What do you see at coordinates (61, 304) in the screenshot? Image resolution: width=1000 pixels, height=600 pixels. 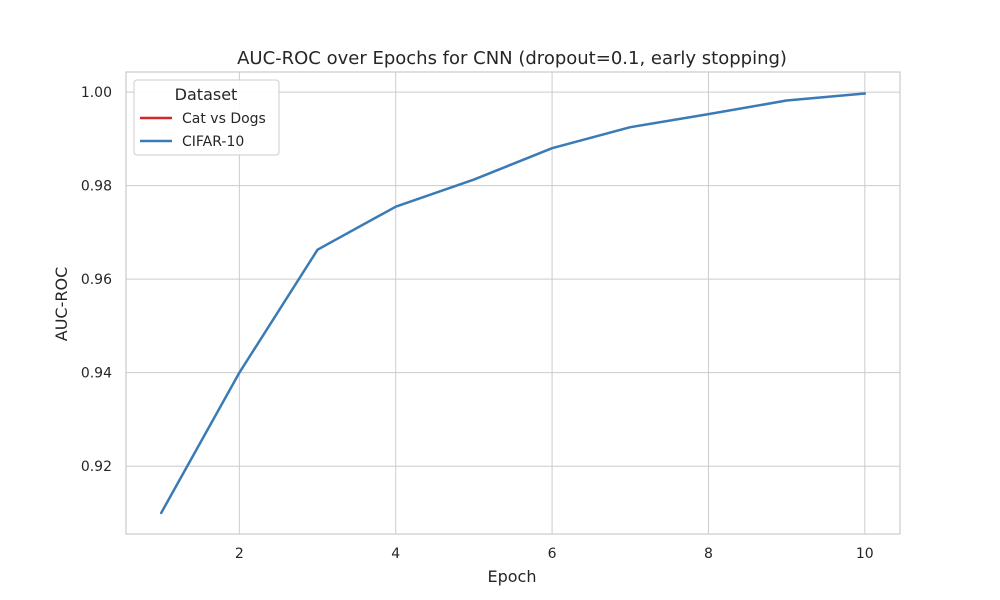 I see `y-axis-label: AUC-ROC` at bounding box center [61, 304].